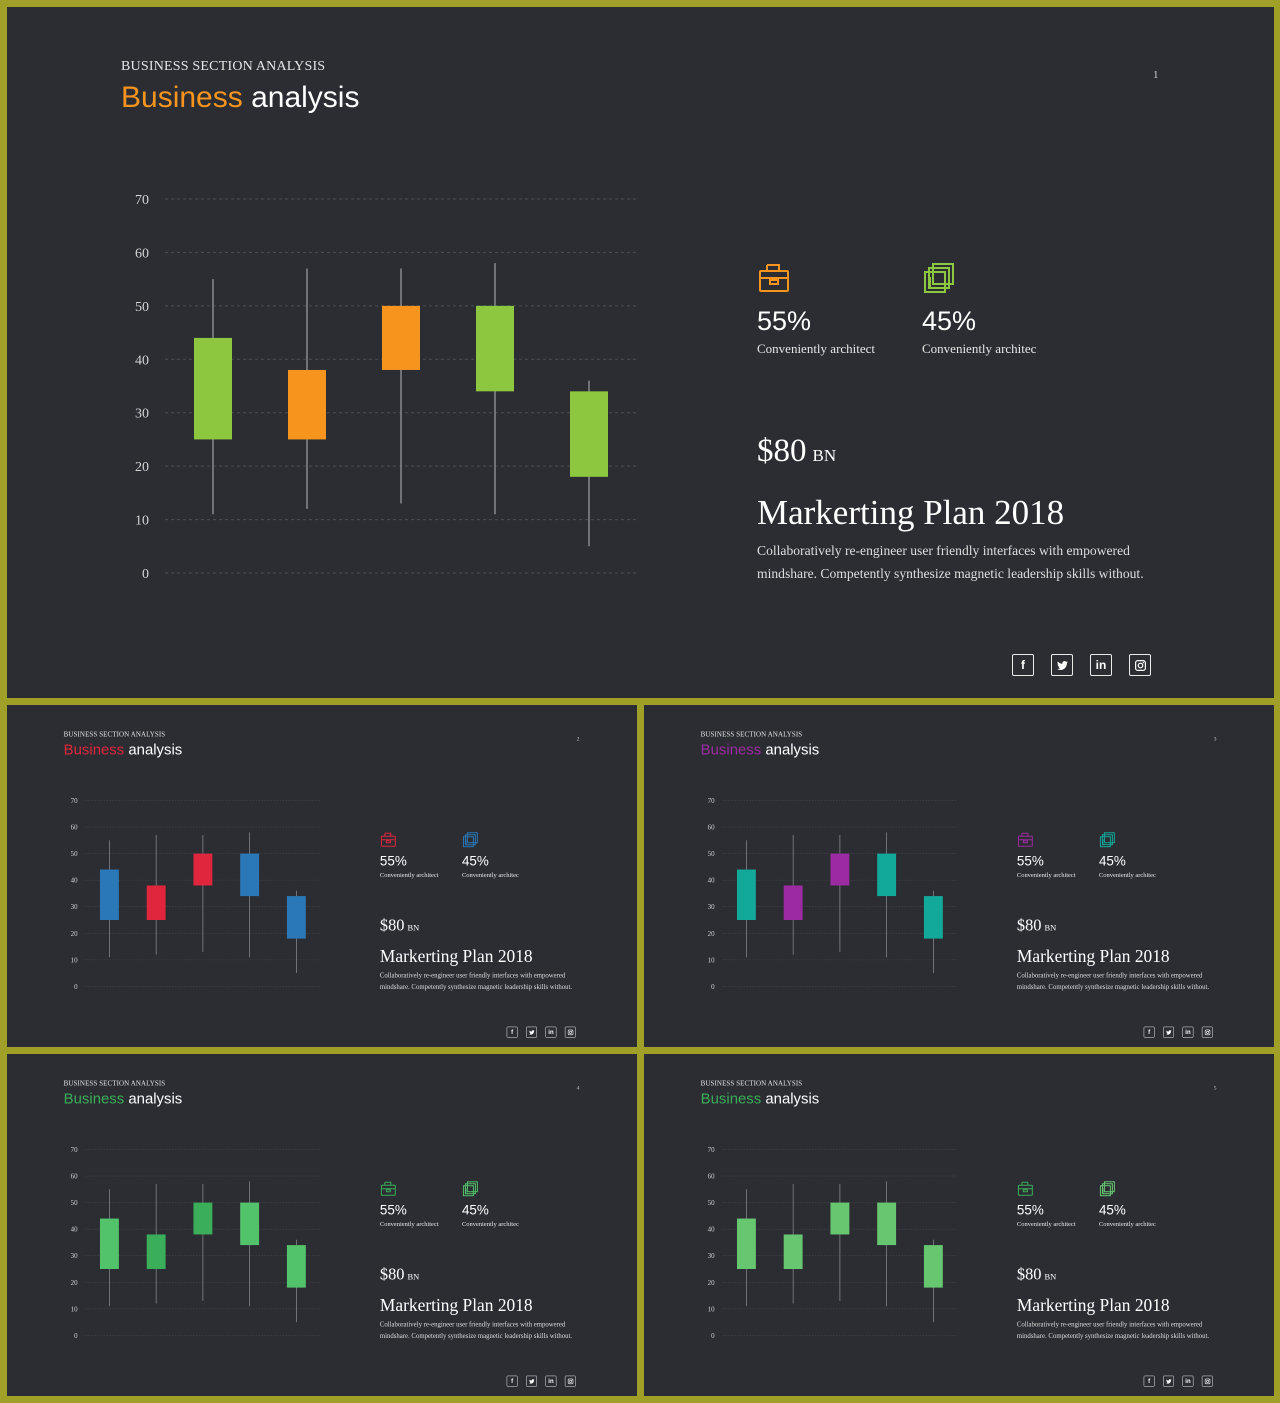  I want to click on candlestick-chart: 0 10 20 30 40 50 60 70, so click(196, 1243).